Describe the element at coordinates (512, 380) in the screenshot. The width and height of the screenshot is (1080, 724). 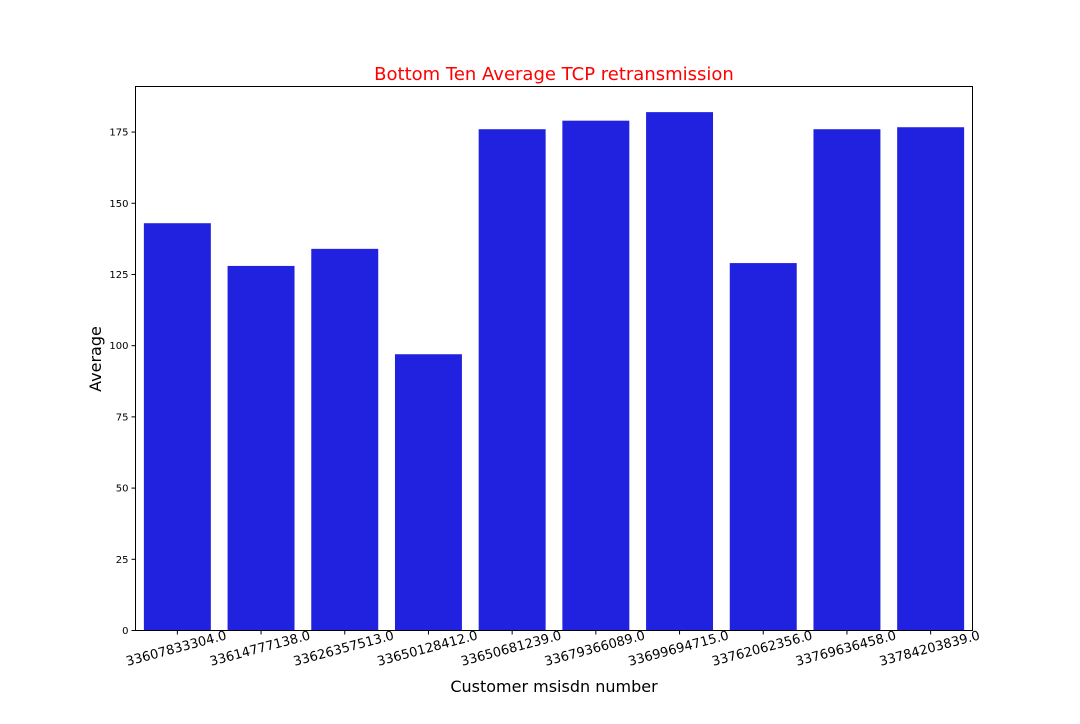
I see `bar-33650681239.0` at that location.